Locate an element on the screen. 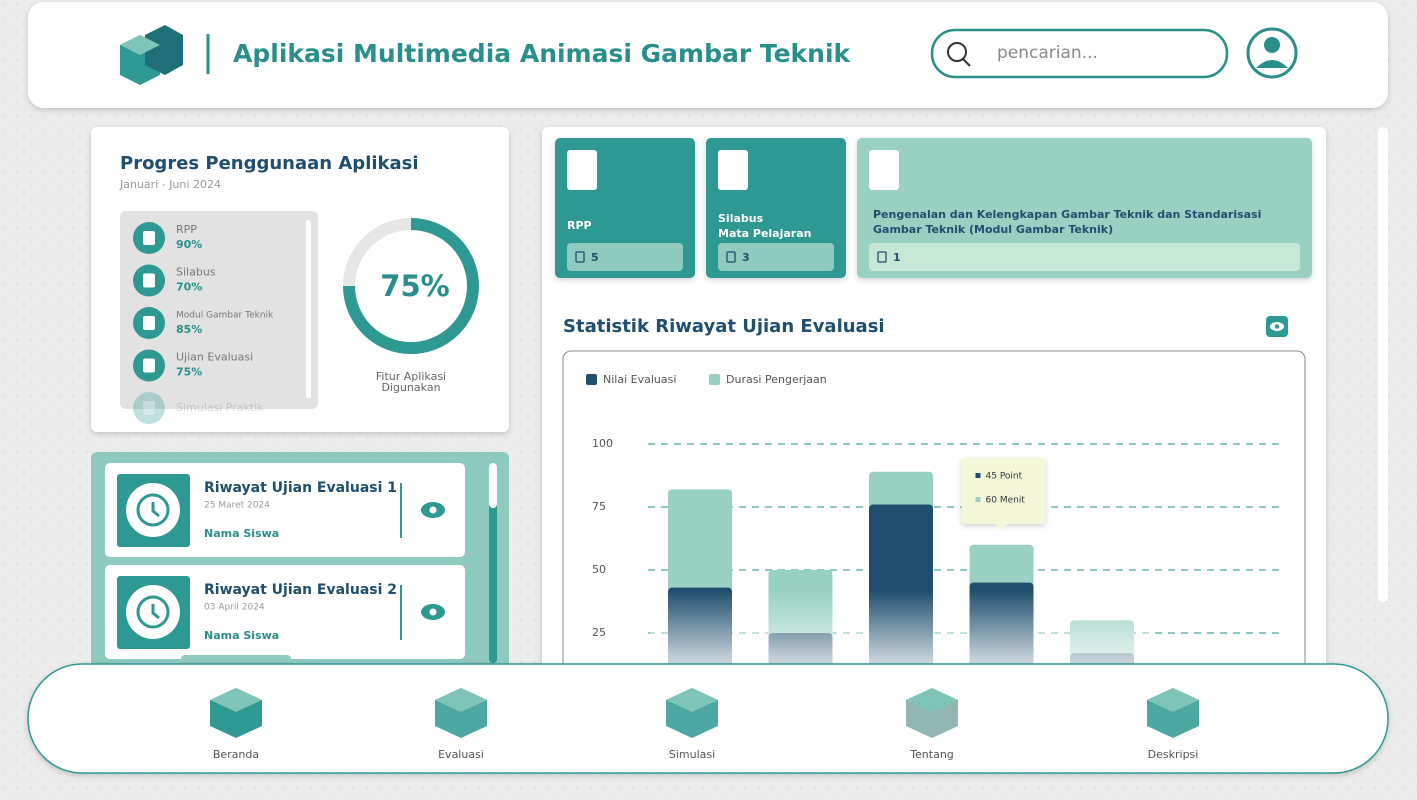  nav-label: Evaluasi is located at coordinates (461, 754).